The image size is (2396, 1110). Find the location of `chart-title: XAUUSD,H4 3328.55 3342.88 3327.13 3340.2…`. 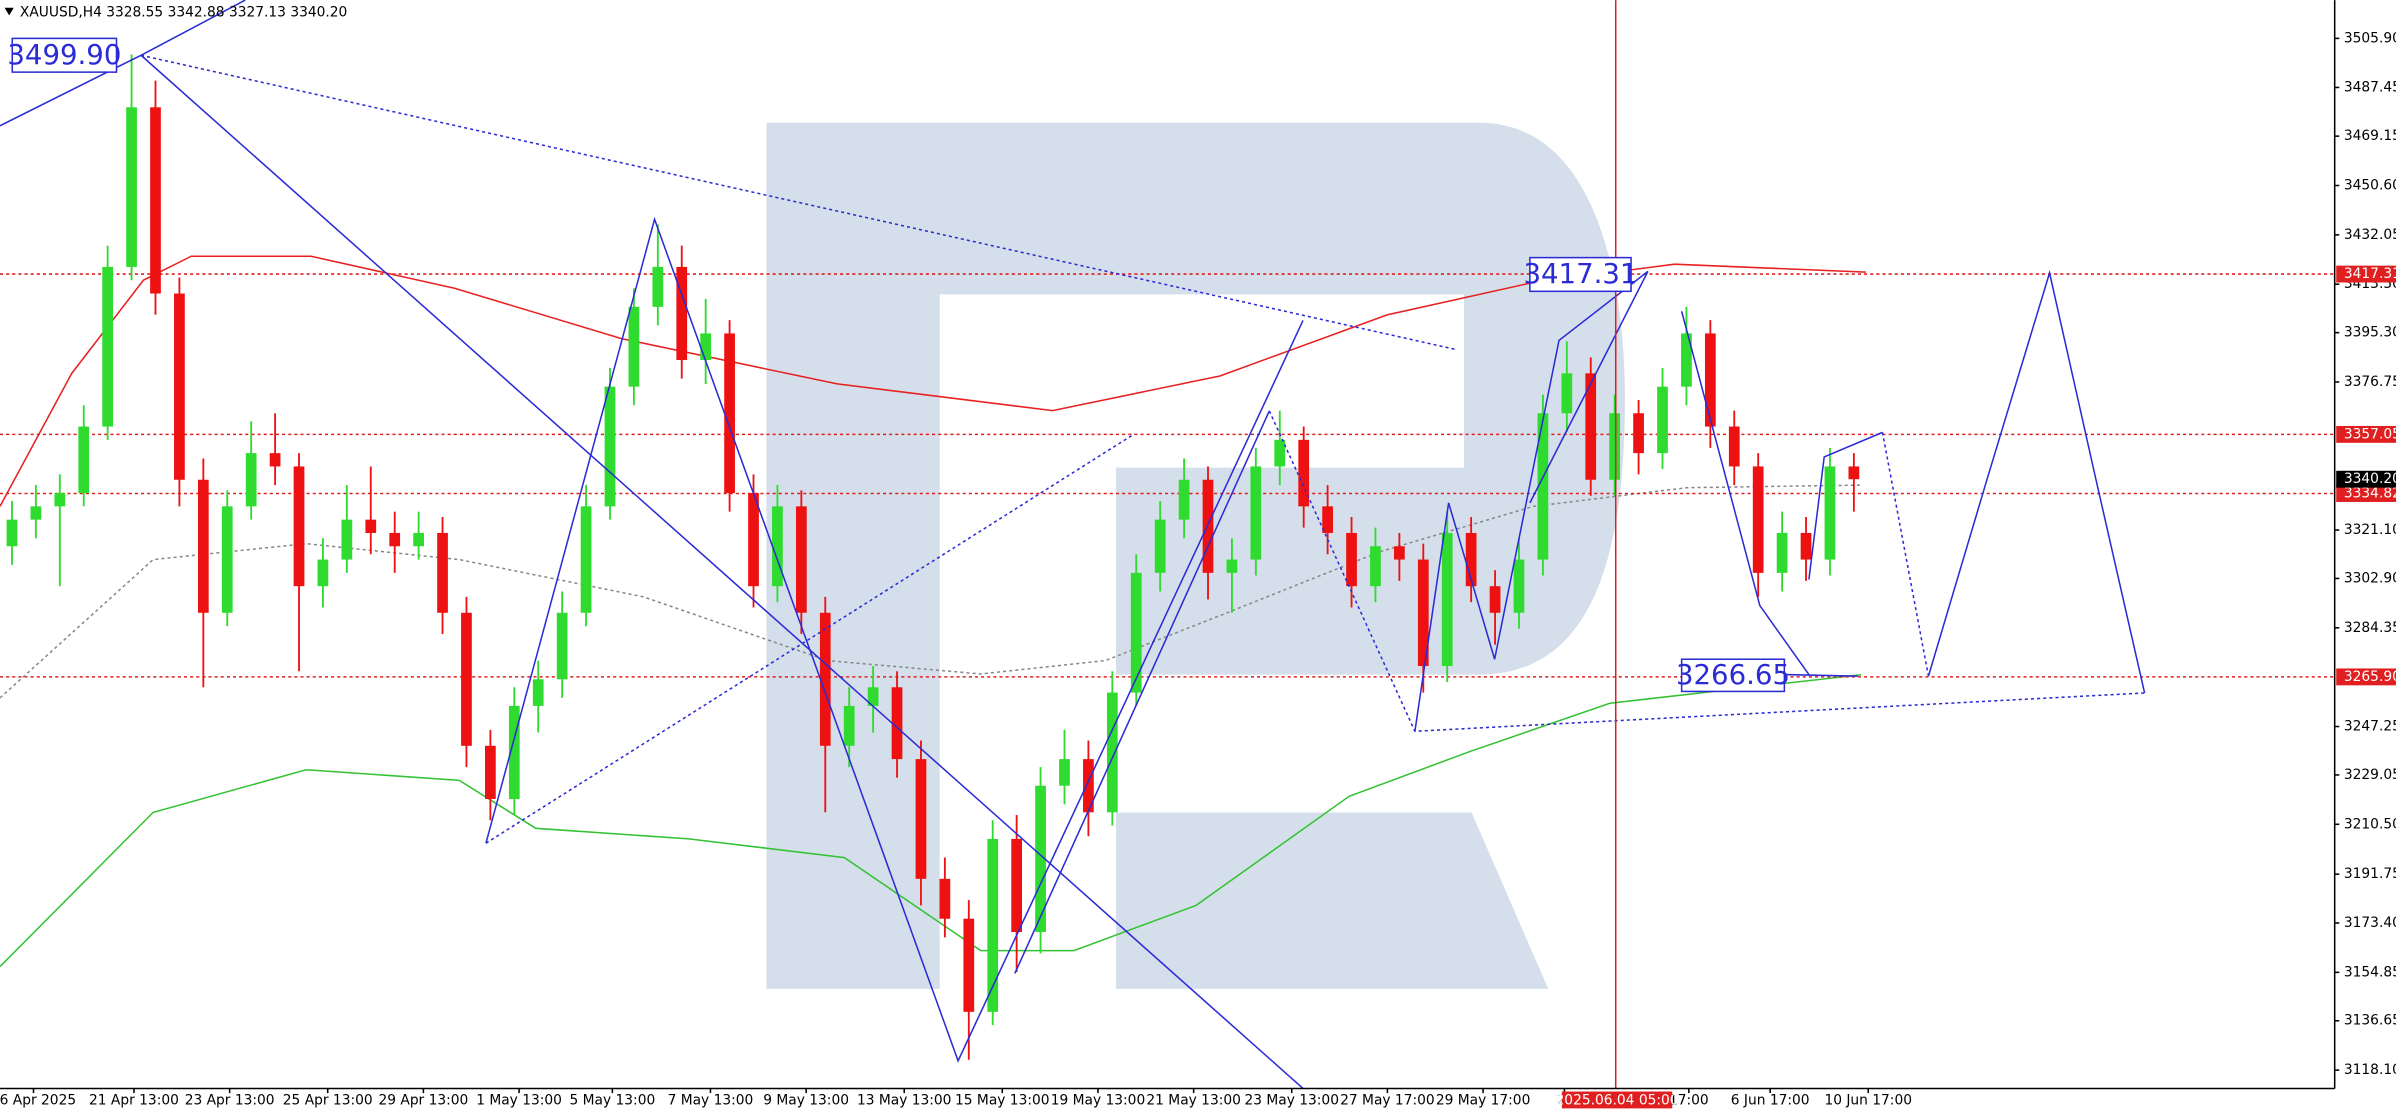

chart-title: XAUUSD,H4 3328.55 3342.88 3327.13 3340.2… is located at coordinates (183, 12).